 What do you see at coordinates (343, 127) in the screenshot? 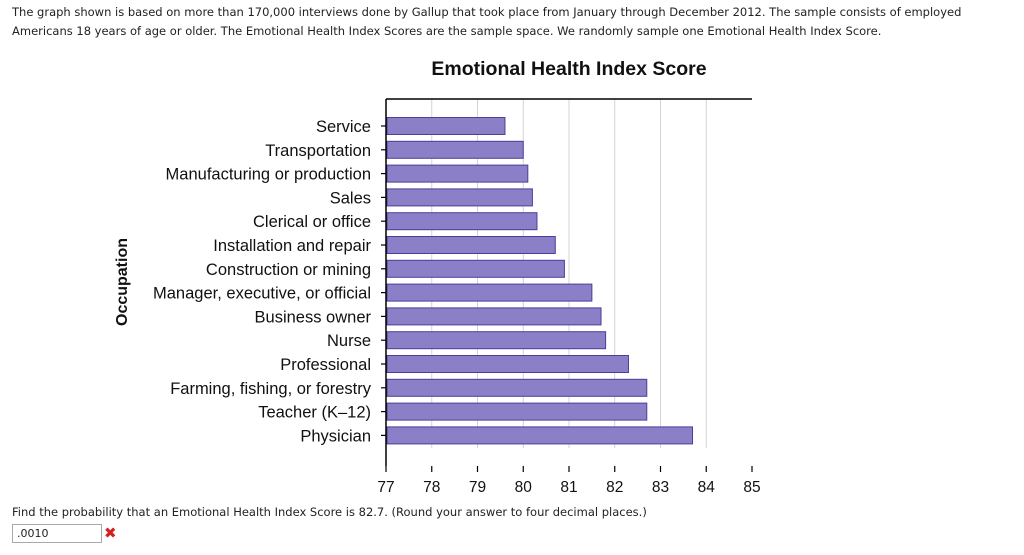
I see `category-label: Service` at bounding box center [343, 127].